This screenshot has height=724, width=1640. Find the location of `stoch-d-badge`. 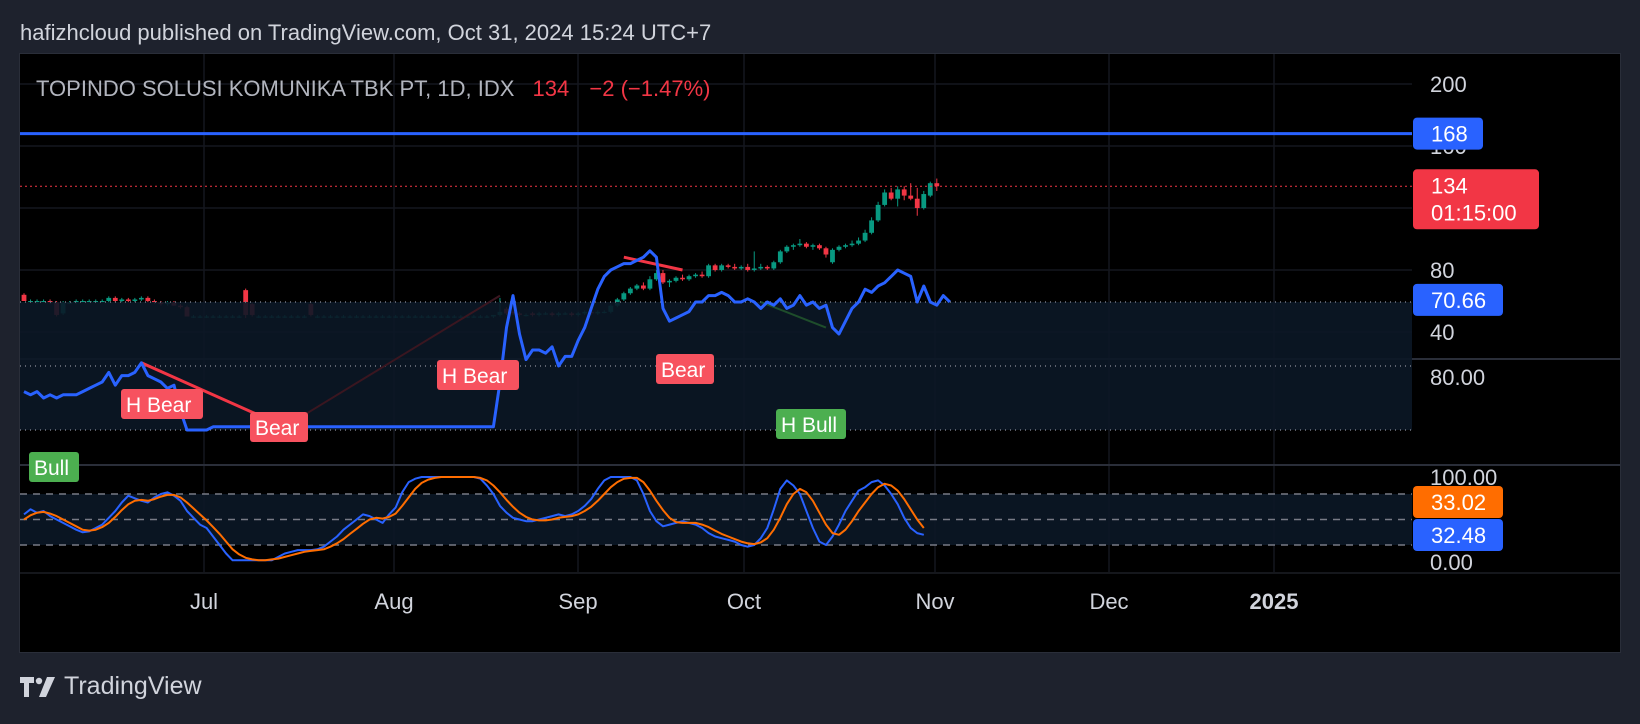

stoch-d-badge is located at coordinates (1458, 502).